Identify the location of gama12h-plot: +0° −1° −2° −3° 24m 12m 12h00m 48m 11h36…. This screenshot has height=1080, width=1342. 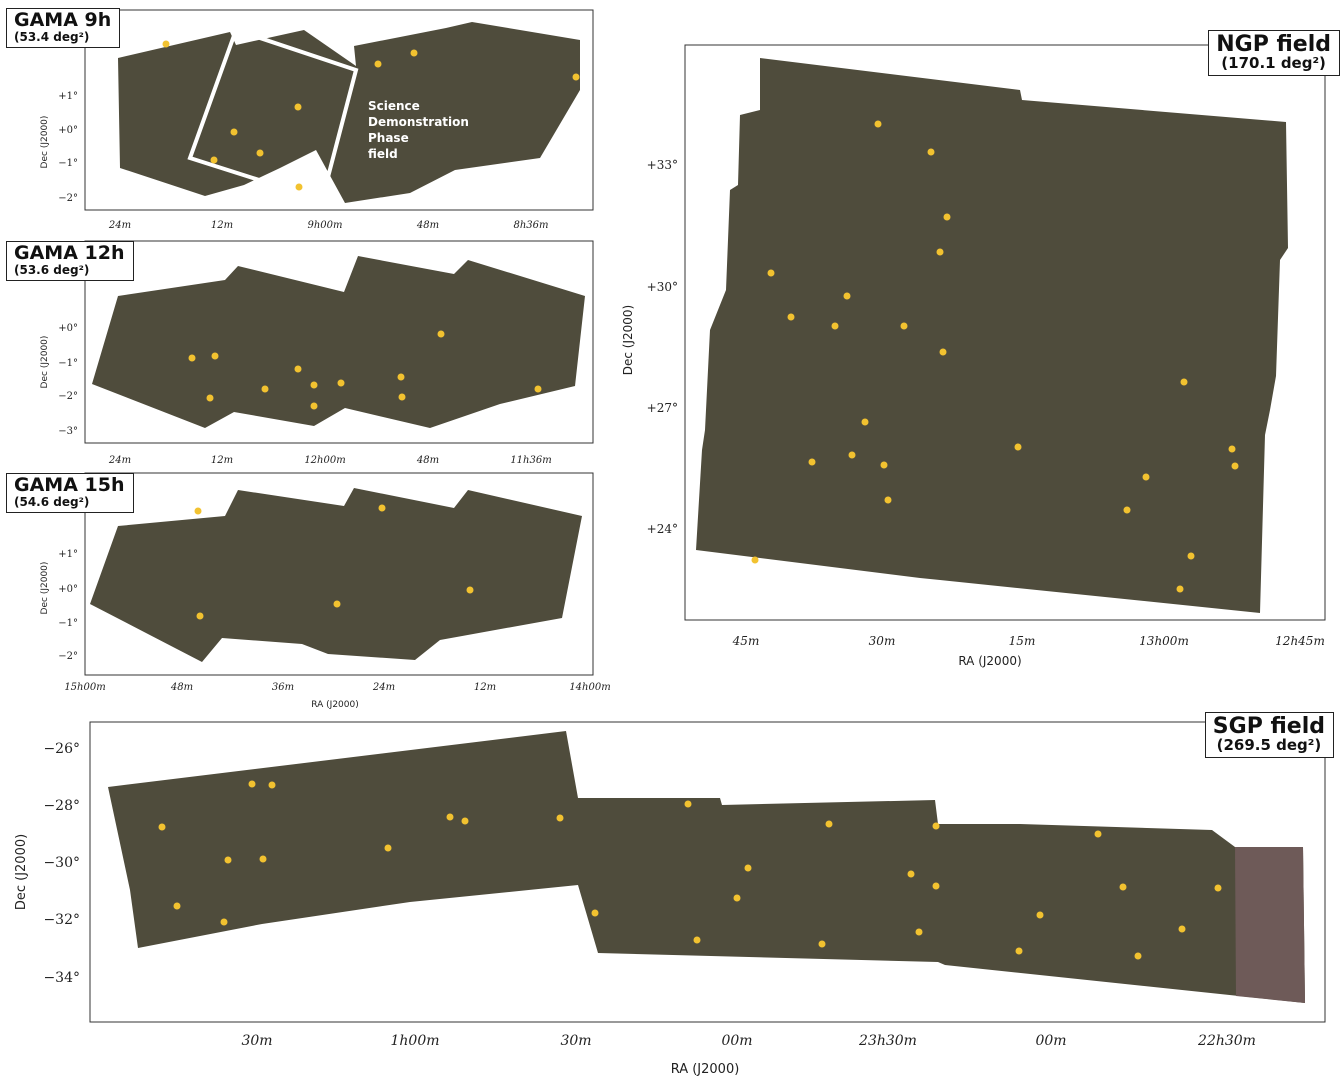
(317, 353).